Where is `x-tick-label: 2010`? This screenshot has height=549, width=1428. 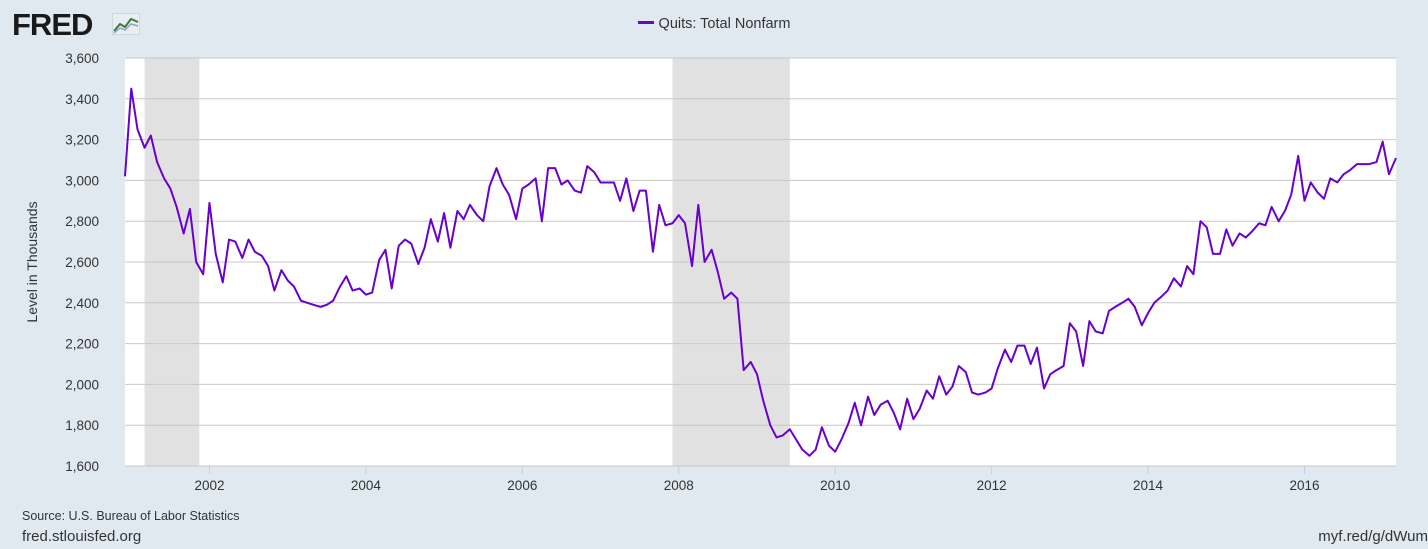
x-tick-label: 2010 is located at coordinates (835, 485).